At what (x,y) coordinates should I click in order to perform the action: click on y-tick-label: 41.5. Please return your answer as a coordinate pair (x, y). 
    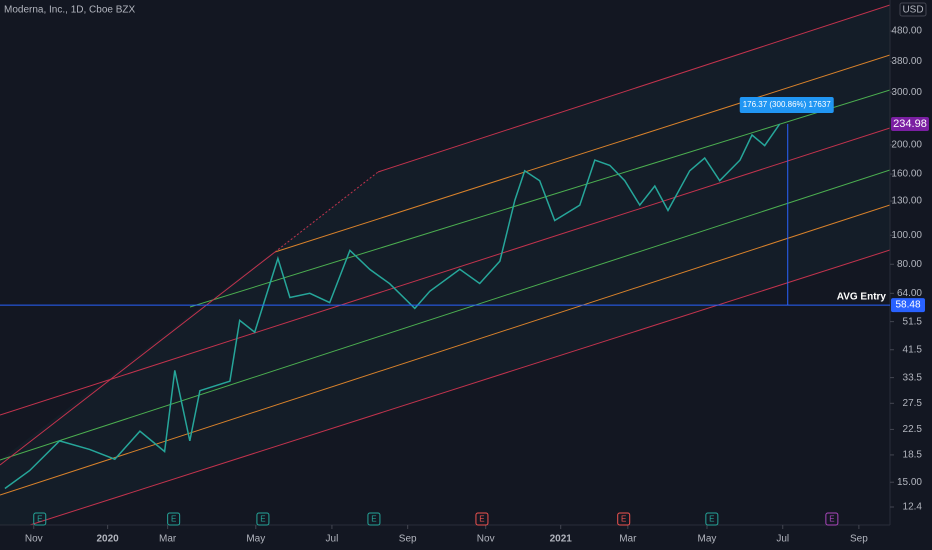
    Looking at the image, I should click on (913, 349).